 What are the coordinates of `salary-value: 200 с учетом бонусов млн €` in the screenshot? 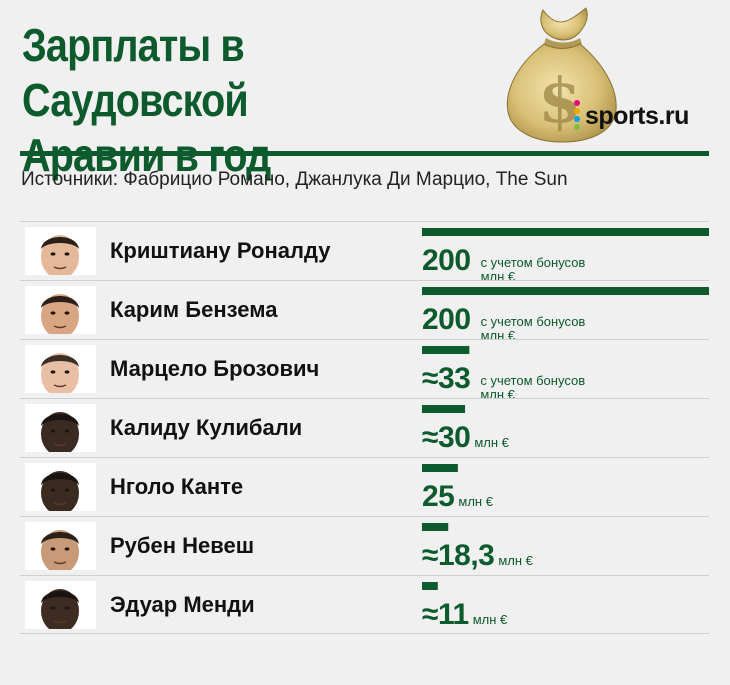 It's located at (503, 266).